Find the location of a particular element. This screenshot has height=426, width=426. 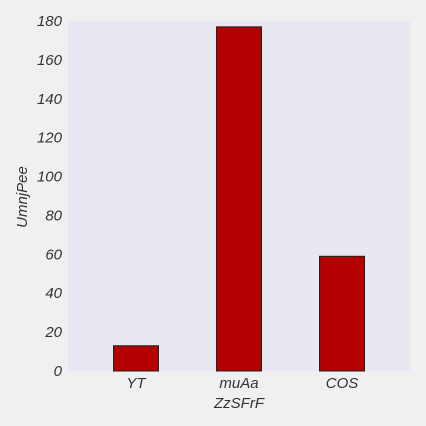

y-tick-label: 140 is located at coordinates (50, 99).